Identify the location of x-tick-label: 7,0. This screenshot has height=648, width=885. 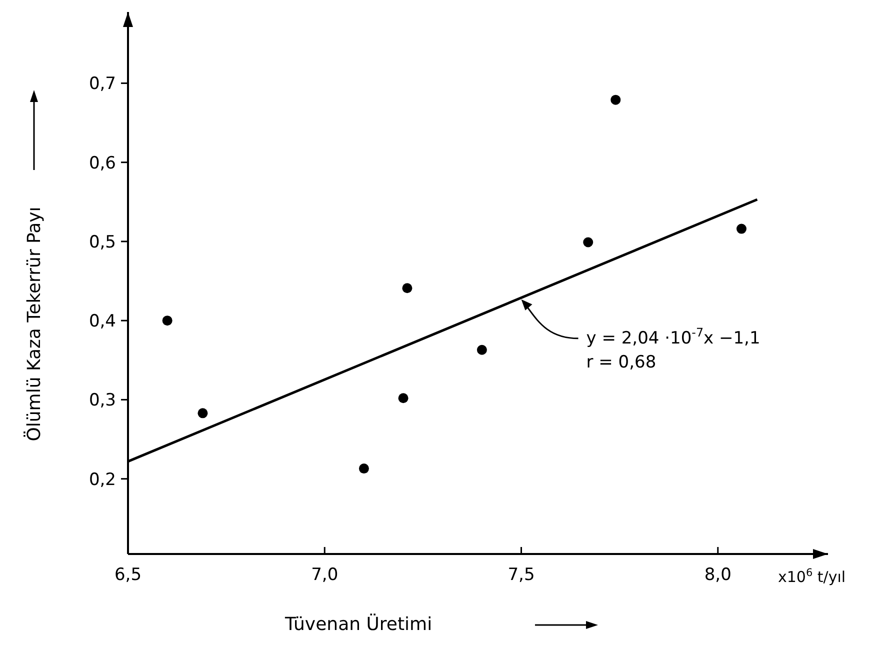
(324, 575).